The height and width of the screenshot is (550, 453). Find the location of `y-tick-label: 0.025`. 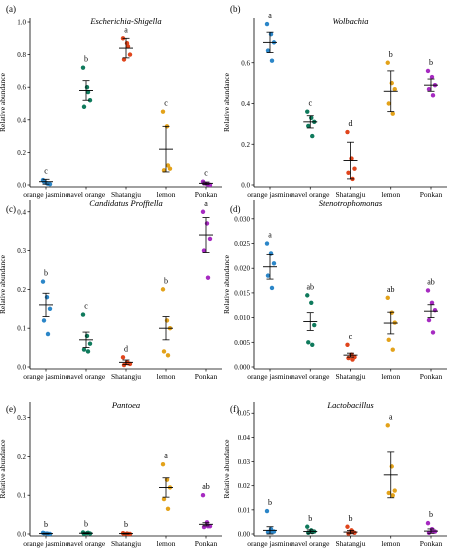

y-tick-label: 0.025 is located at coordinates (242, 244).